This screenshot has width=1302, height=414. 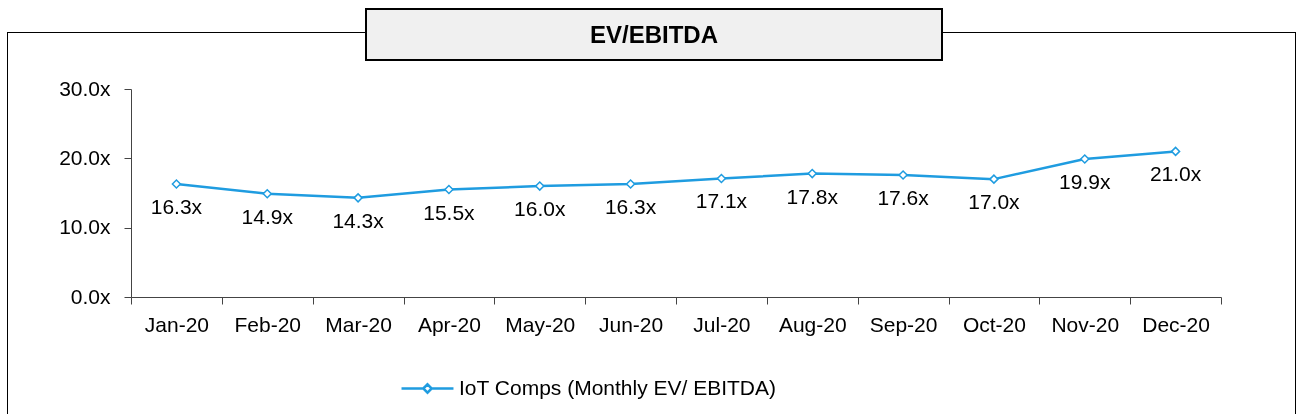 I want to click on data-label: 19.9x, so click(x=1085, y=182).